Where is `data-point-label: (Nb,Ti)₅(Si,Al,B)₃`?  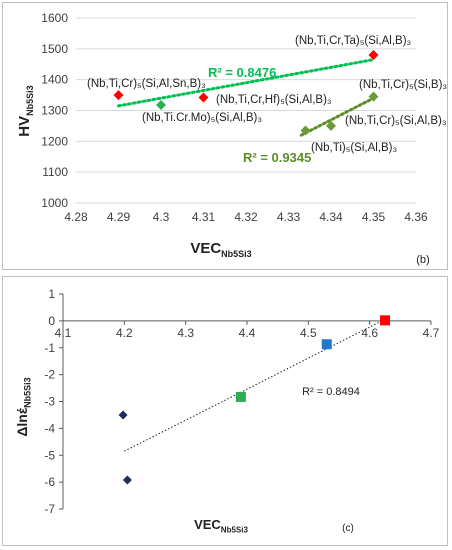
data-point-label: (Nb,Ti)₅(Si,Al,B)₃ is located at coordinates (354, 148).